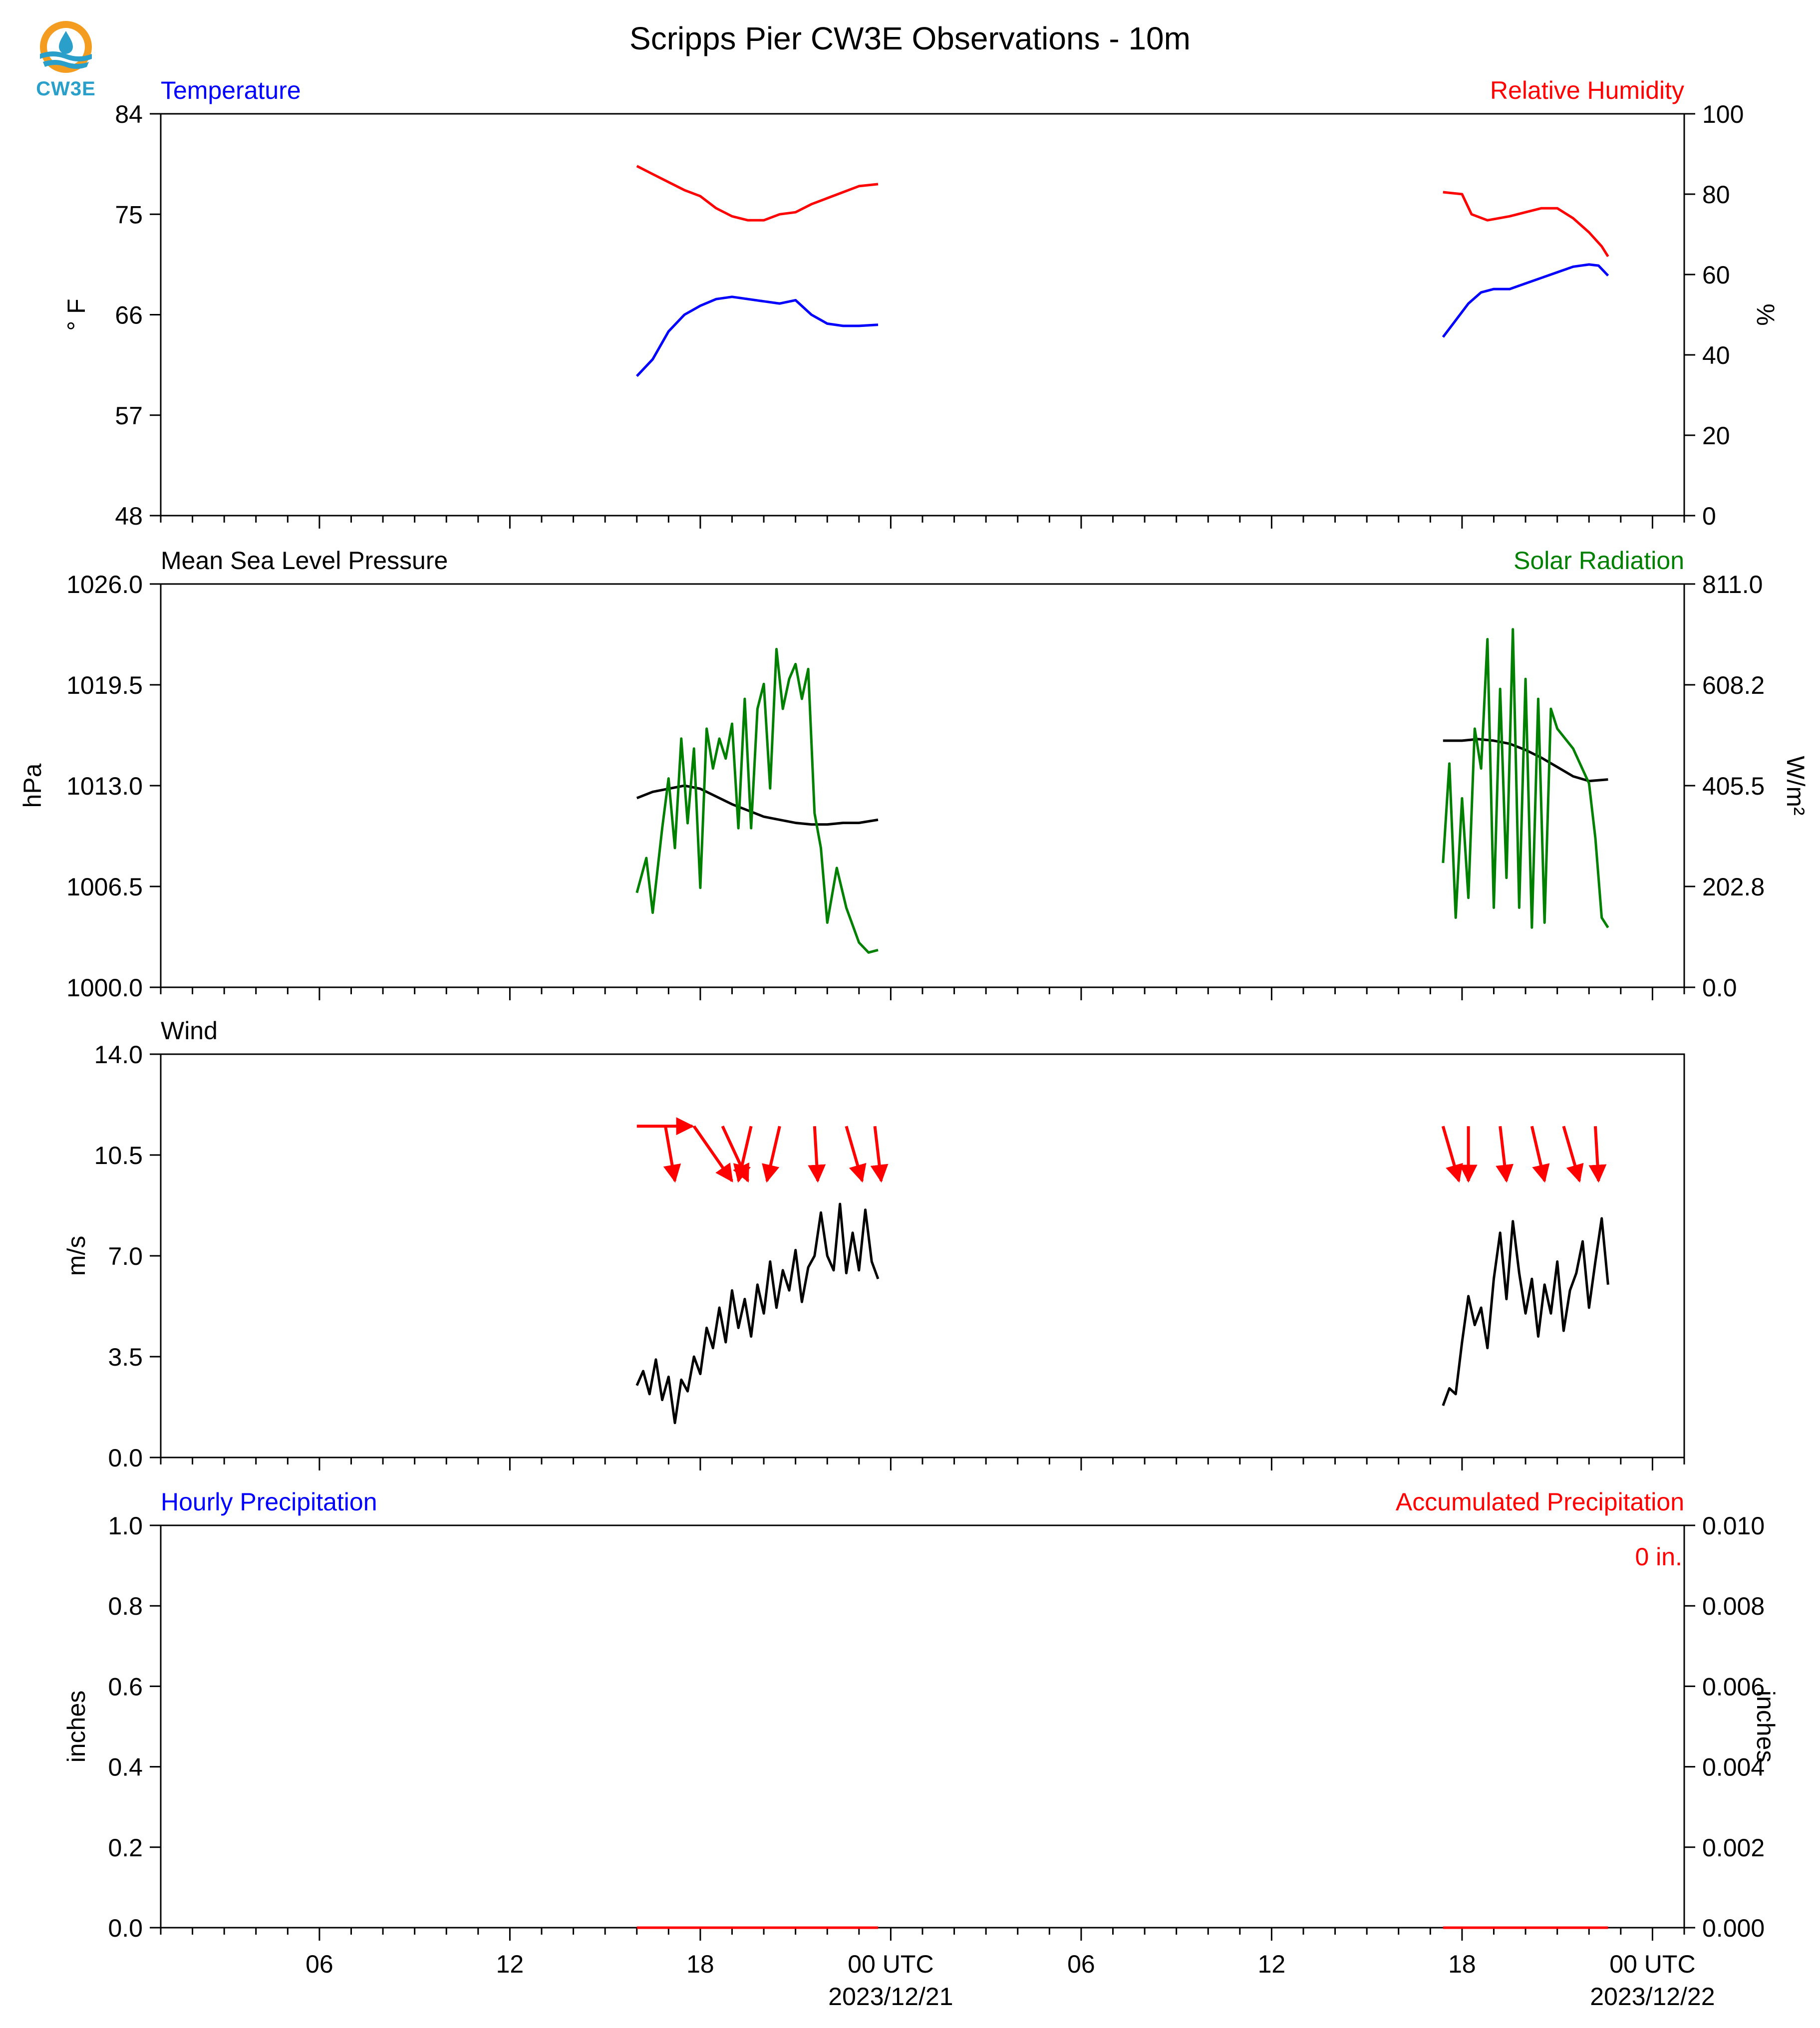 The height and width of the screenshot is (2028, 1820). I want to click on y-right-tick-label: 0.000, so click(1733, 1928).